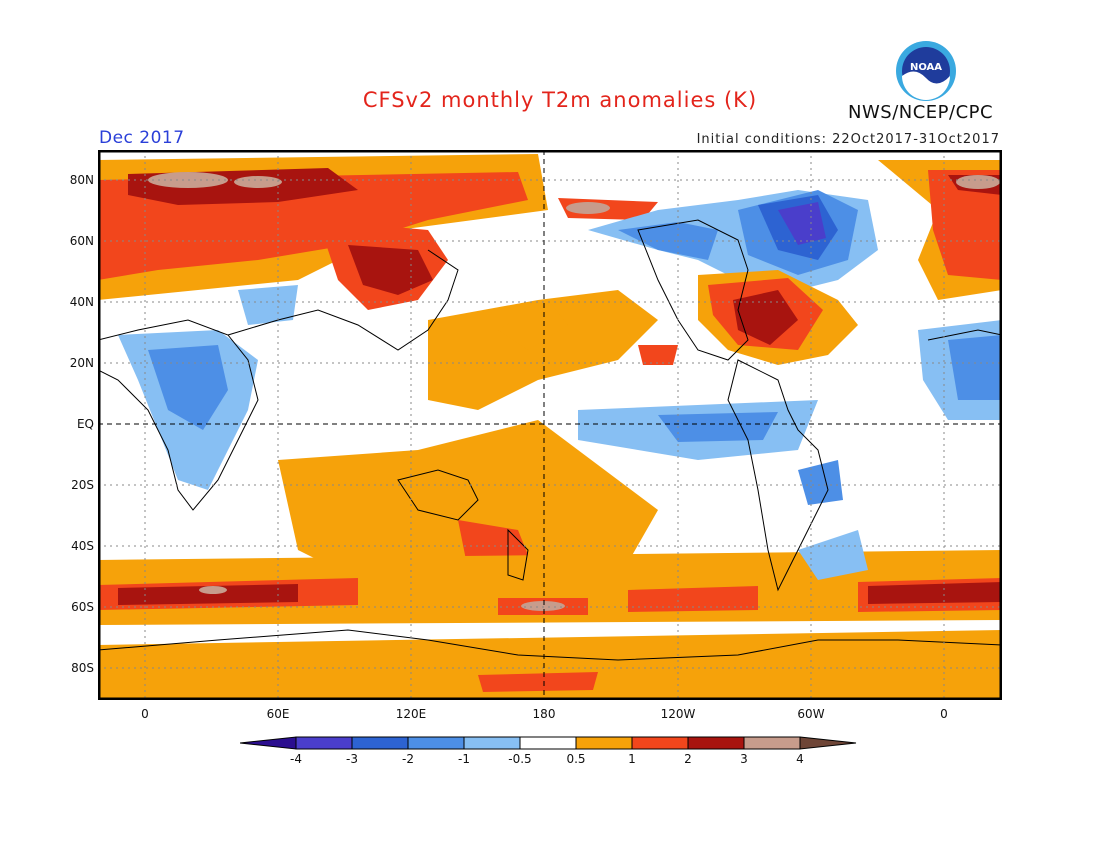 The height and width of the screenshot is (850, 1100). What do you see at coordinates (560, 100) in the screenshot?
I see `plot-title: CFSv2 monthly T2m anomalies (K)` at bounding box center [560, 100].